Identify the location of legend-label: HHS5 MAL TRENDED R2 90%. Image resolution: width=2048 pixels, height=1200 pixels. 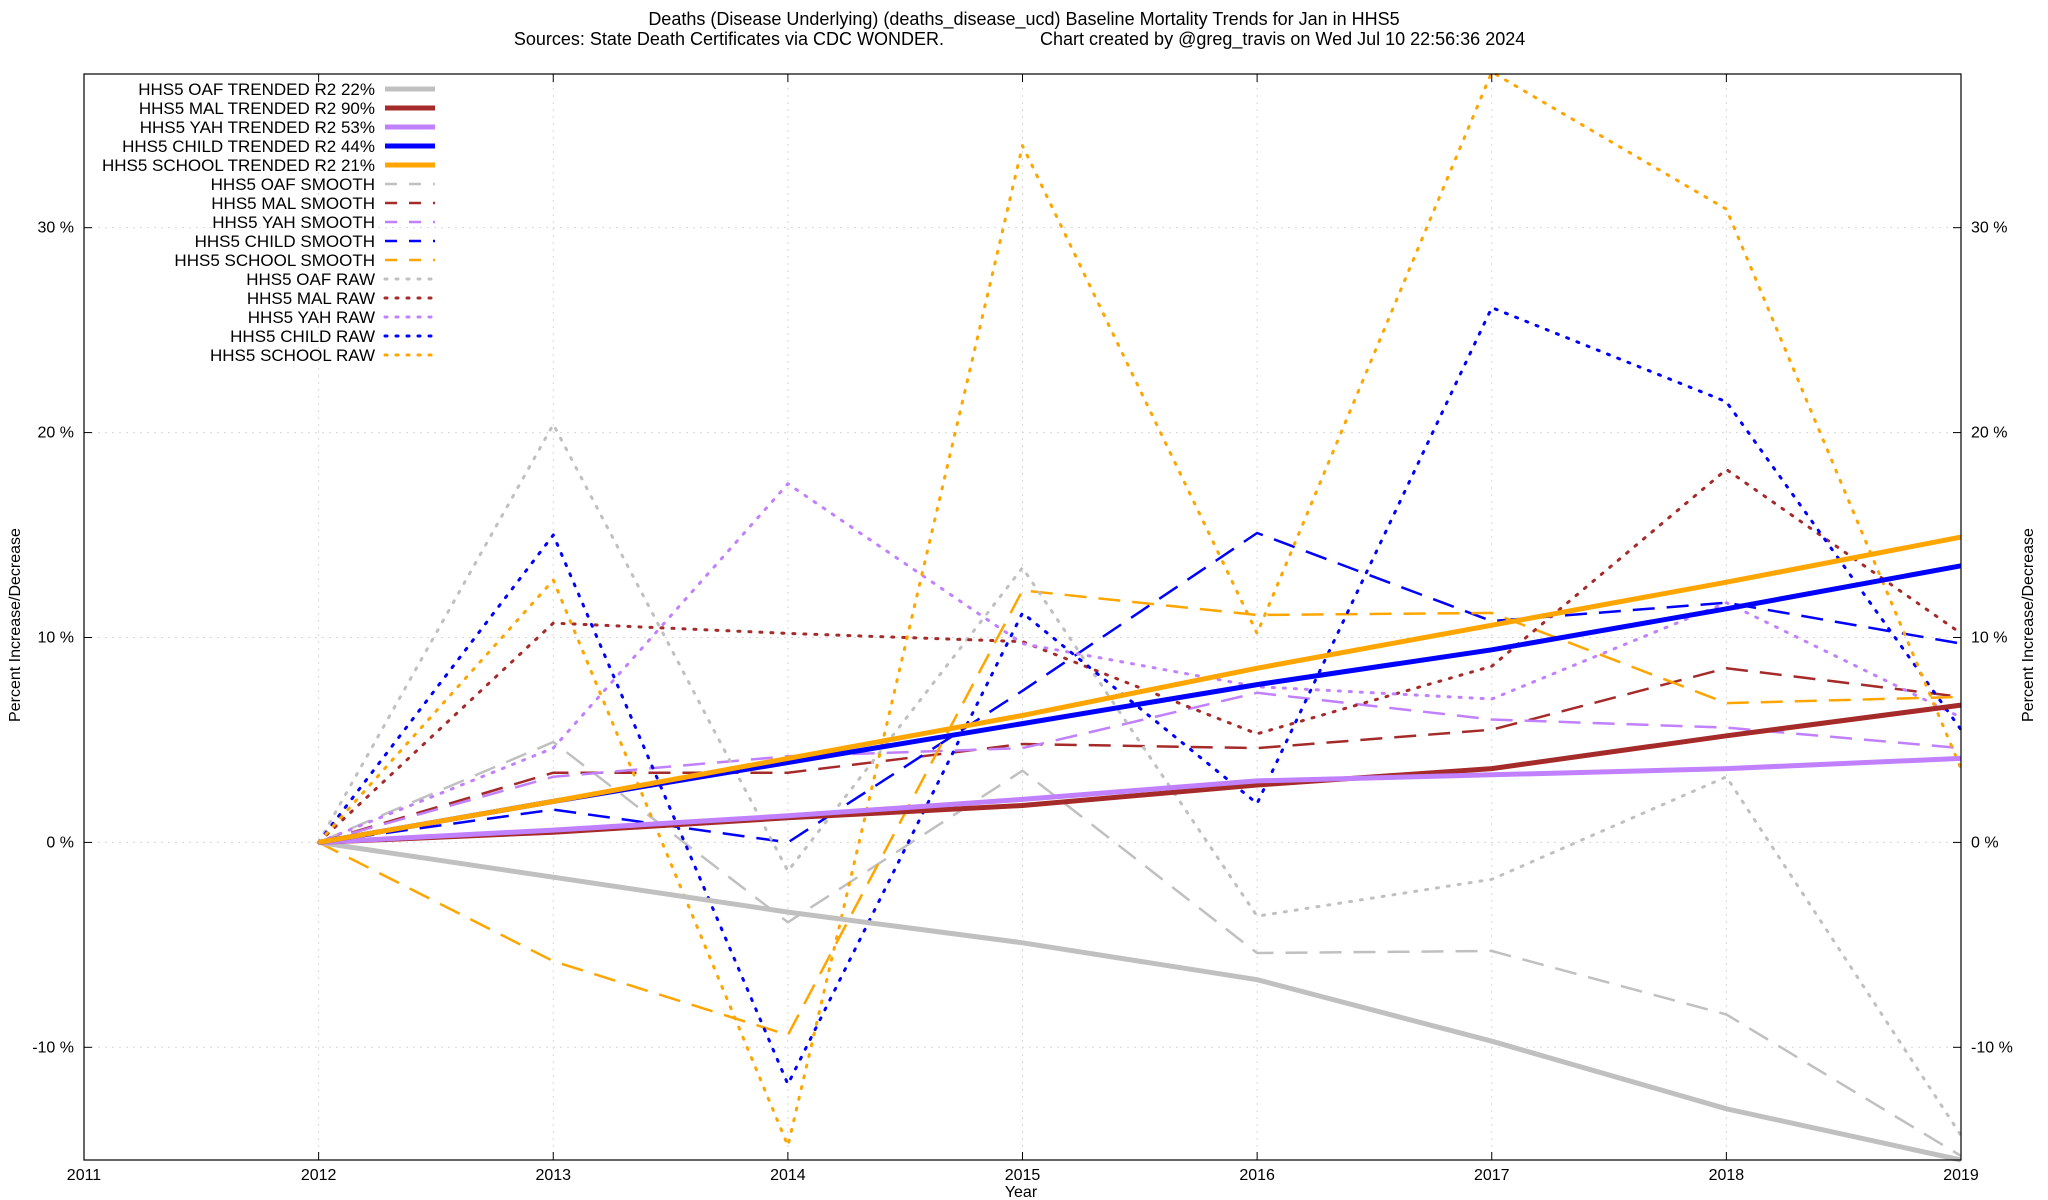
(257, 108).